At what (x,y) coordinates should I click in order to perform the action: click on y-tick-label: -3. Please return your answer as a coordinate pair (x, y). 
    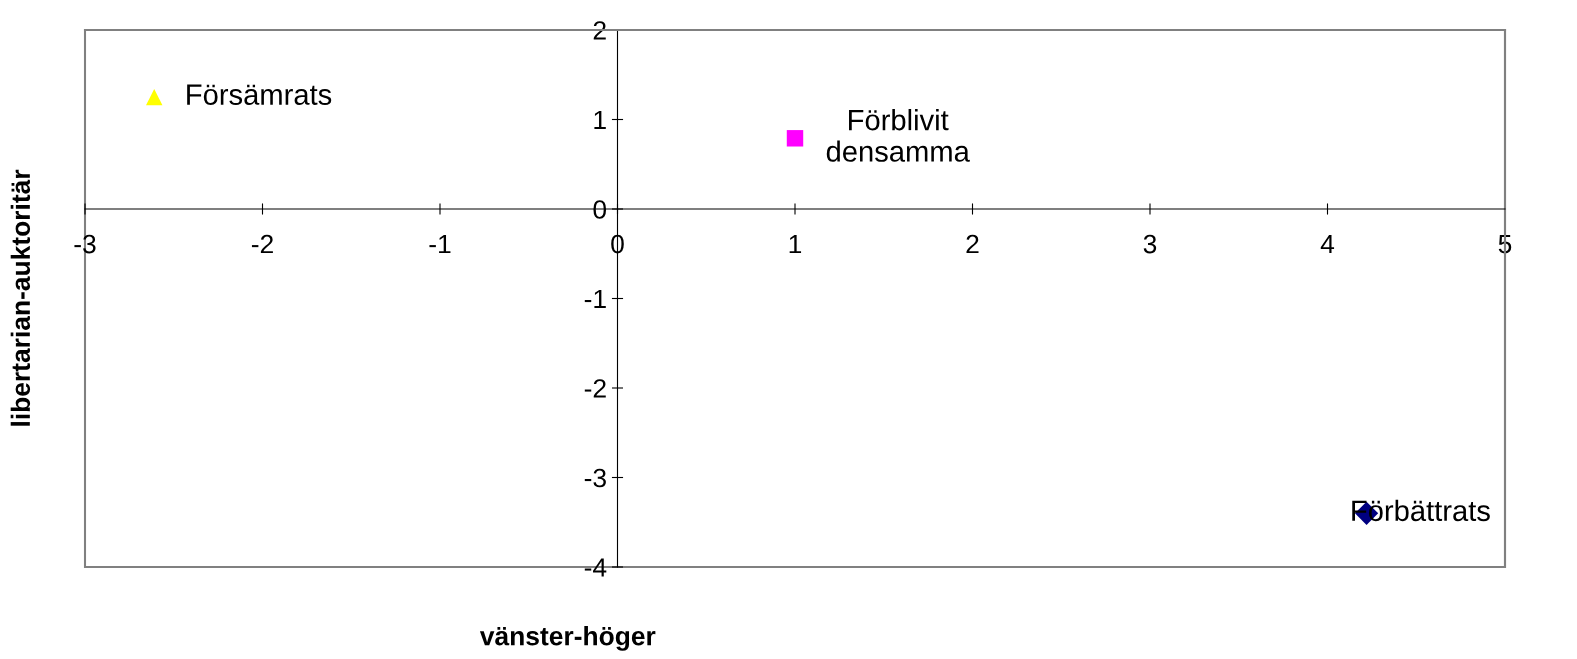
    Looking at the image, I should click on (595, 478).